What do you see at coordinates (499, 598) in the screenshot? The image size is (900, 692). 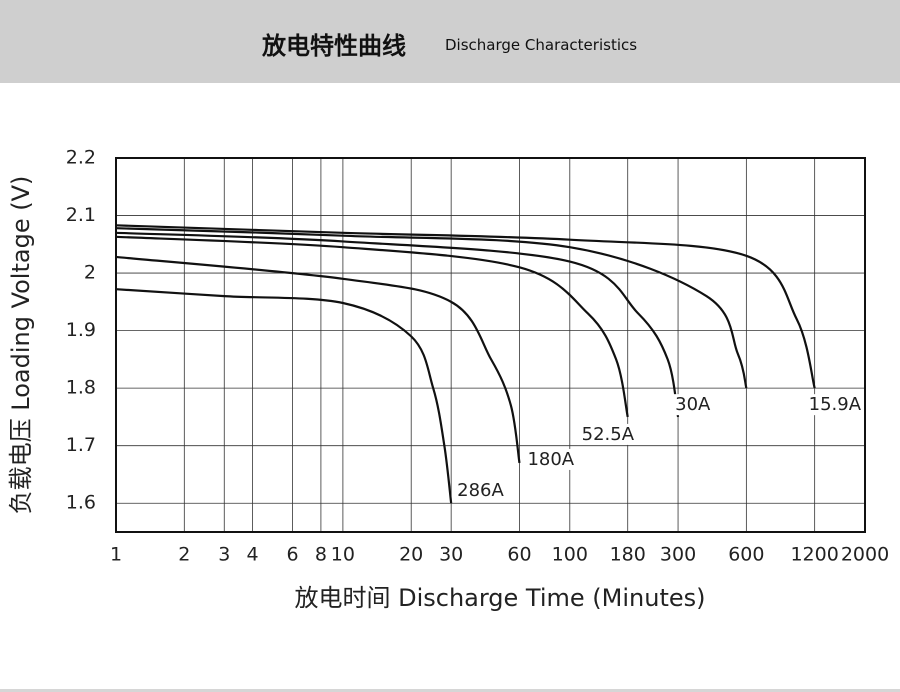 I see `x-axis-label: 放电时间 Discharge Time (Minutes)` at bounding box center [499, 598].